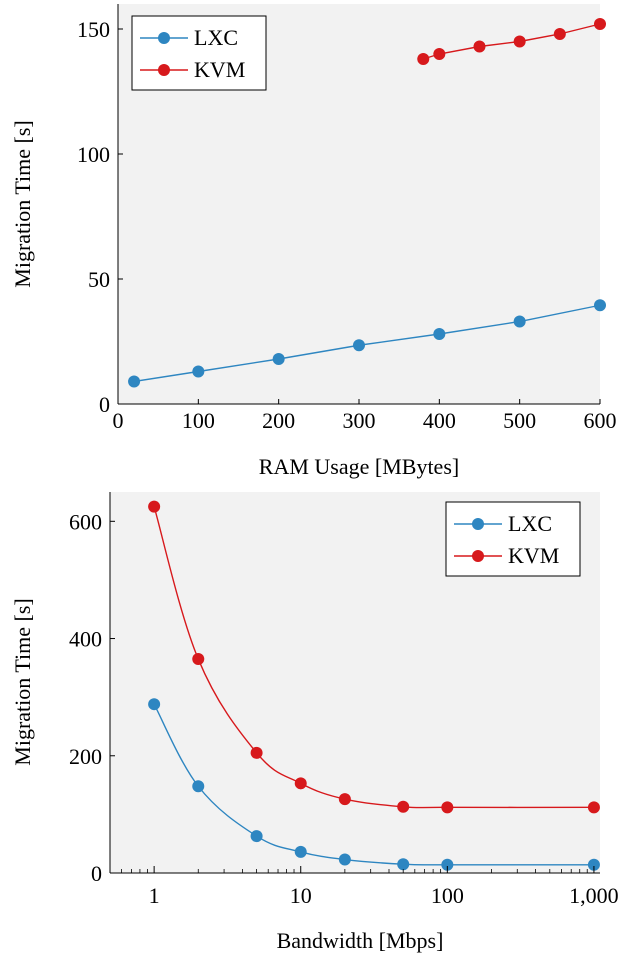 The height and width of the screenshot is (960, 624). Describe the element at coordinates (85, 639) in the screenshot. I see `y-tick-label: 400` at that location.